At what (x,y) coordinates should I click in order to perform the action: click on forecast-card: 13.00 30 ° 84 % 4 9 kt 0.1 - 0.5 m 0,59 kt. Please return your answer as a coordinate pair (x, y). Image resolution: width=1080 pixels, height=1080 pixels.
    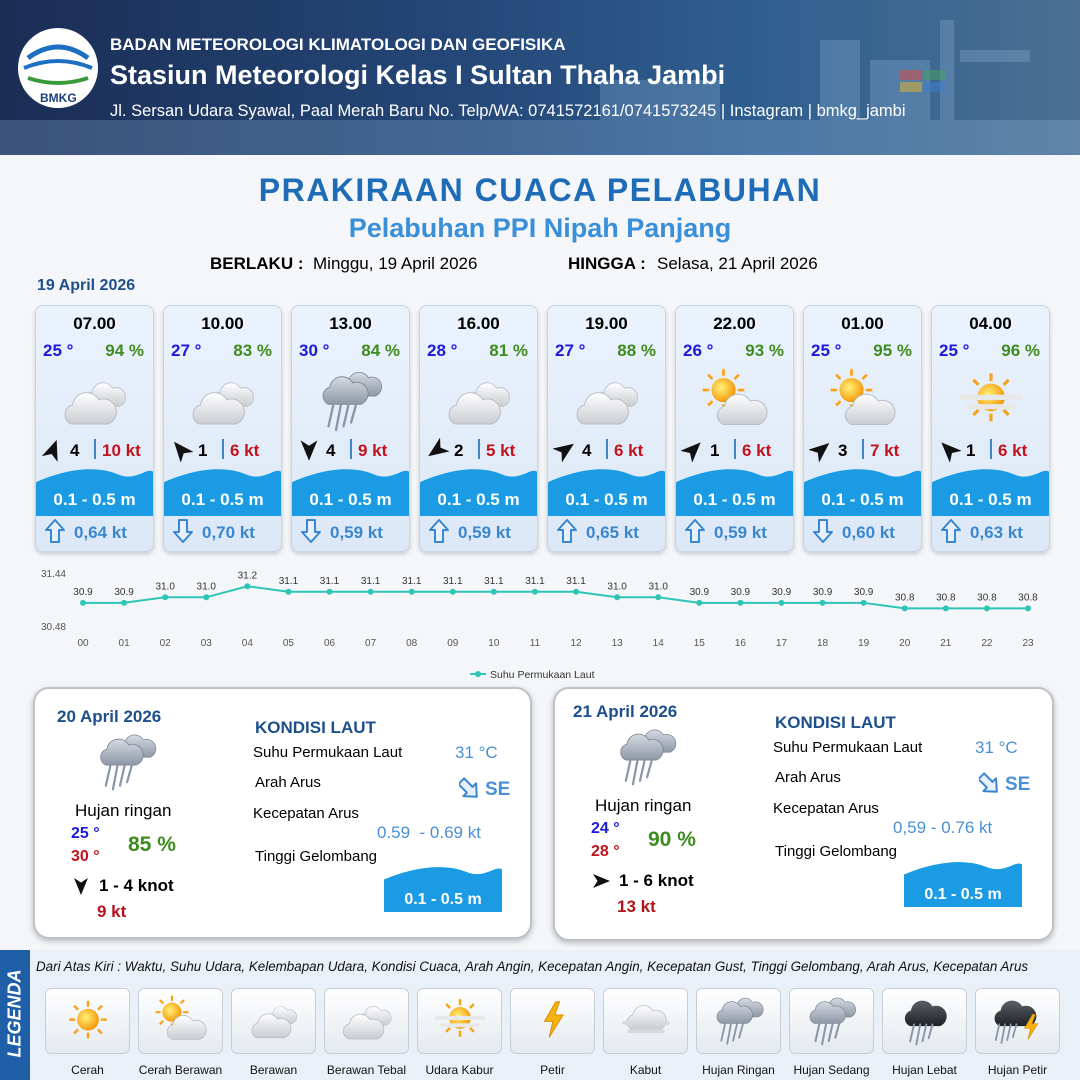
    Looking at the image, I should click on (350, 428).